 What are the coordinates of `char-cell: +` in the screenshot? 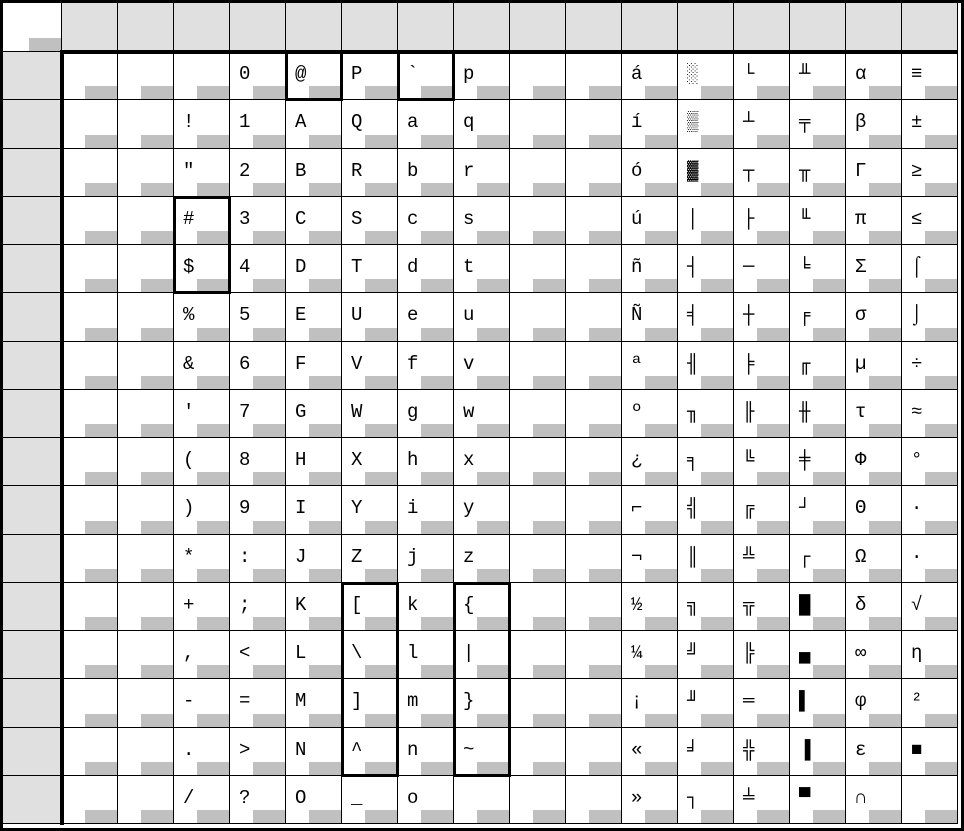 It's located at (202, 606).